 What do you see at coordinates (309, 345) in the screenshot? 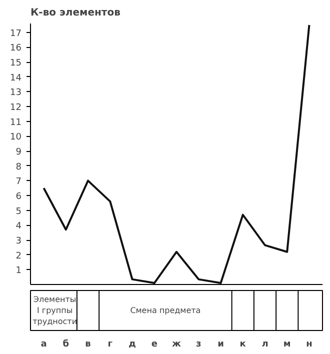
I see `x-tick-label: н` at bounding box center [309, 345].